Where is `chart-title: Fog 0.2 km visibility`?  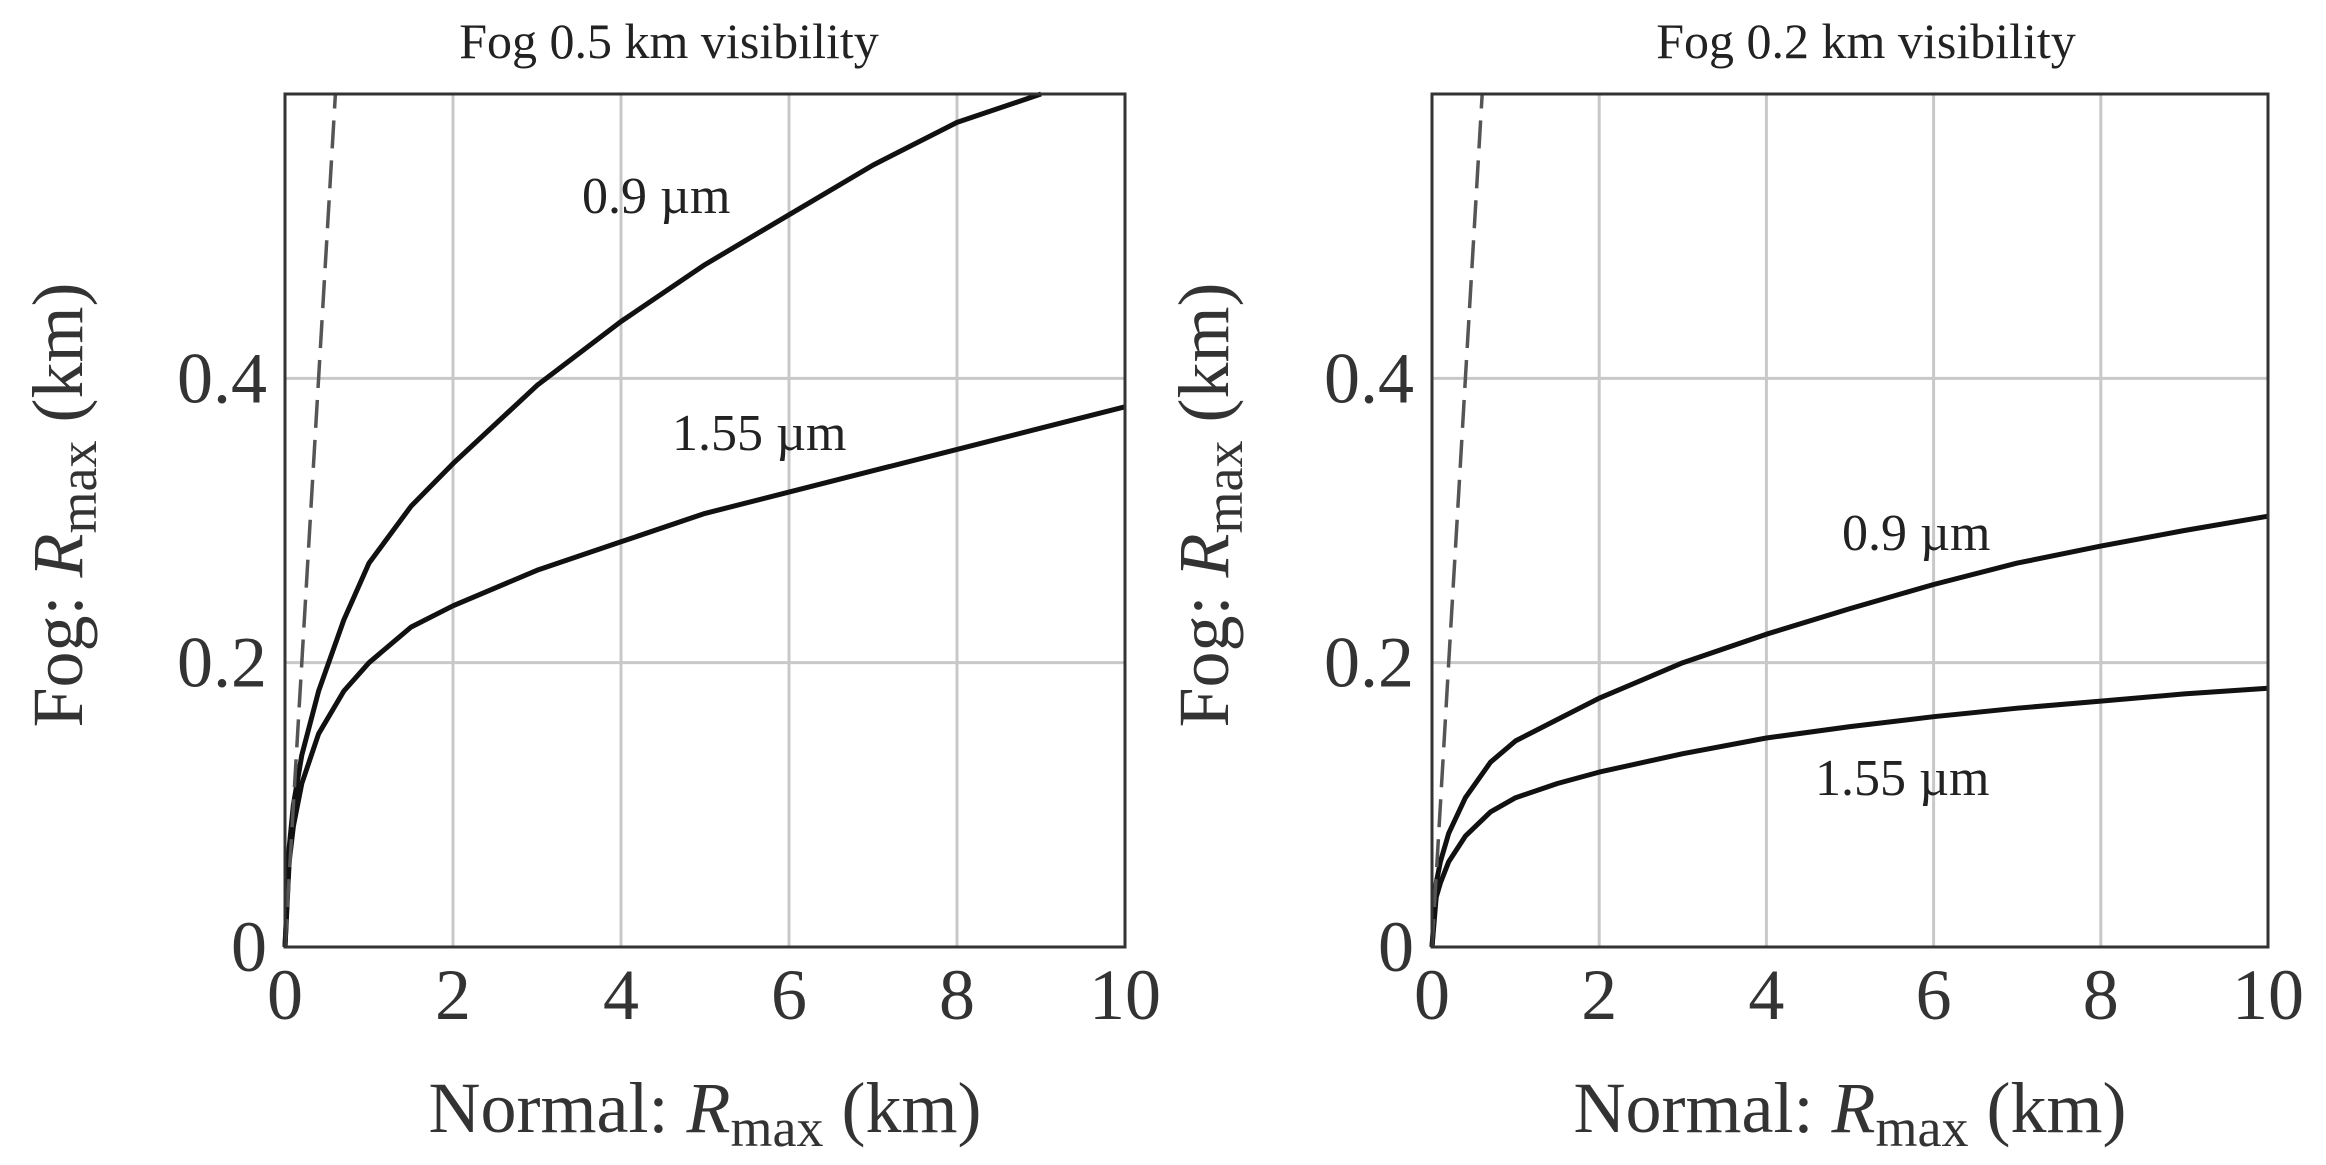 chart-title: Fog 0.2 km visibility is located at coordinates (1866, 41).